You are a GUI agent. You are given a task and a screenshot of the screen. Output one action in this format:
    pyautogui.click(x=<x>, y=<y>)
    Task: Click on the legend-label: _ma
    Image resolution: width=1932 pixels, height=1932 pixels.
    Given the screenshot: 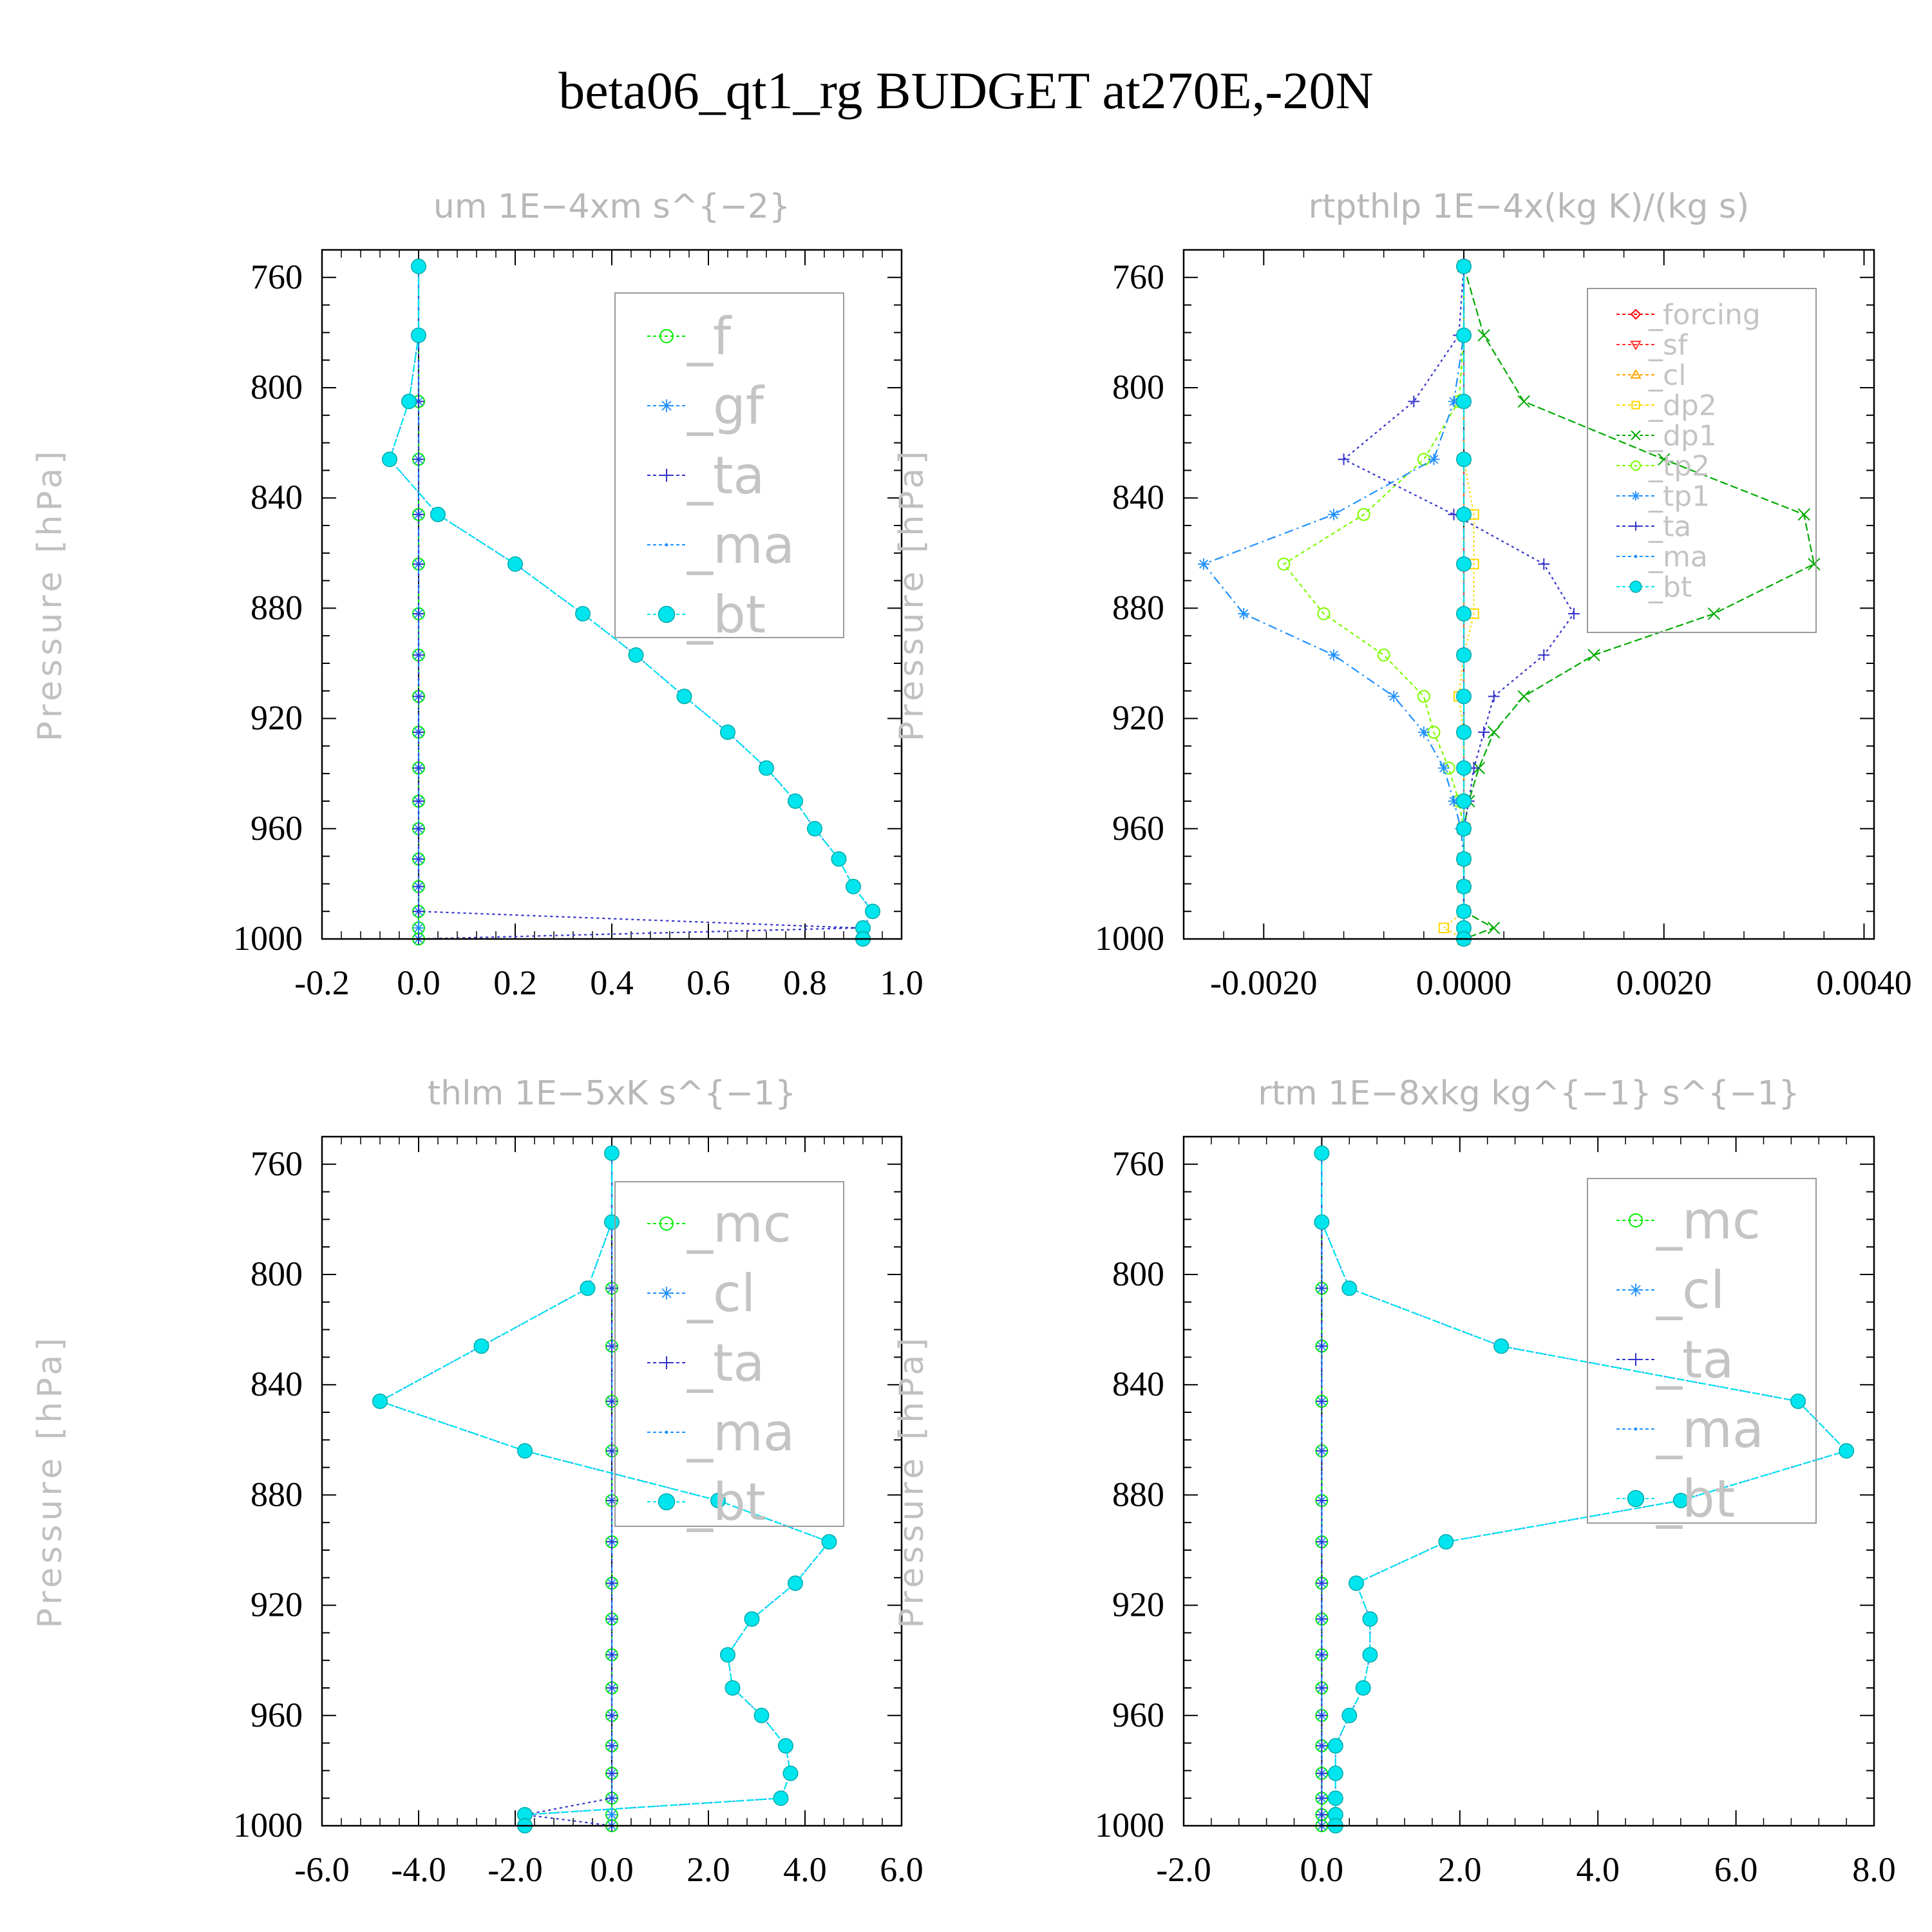 What is the action you would take?
    pyautogui.click(x=1710, y=1429)
    